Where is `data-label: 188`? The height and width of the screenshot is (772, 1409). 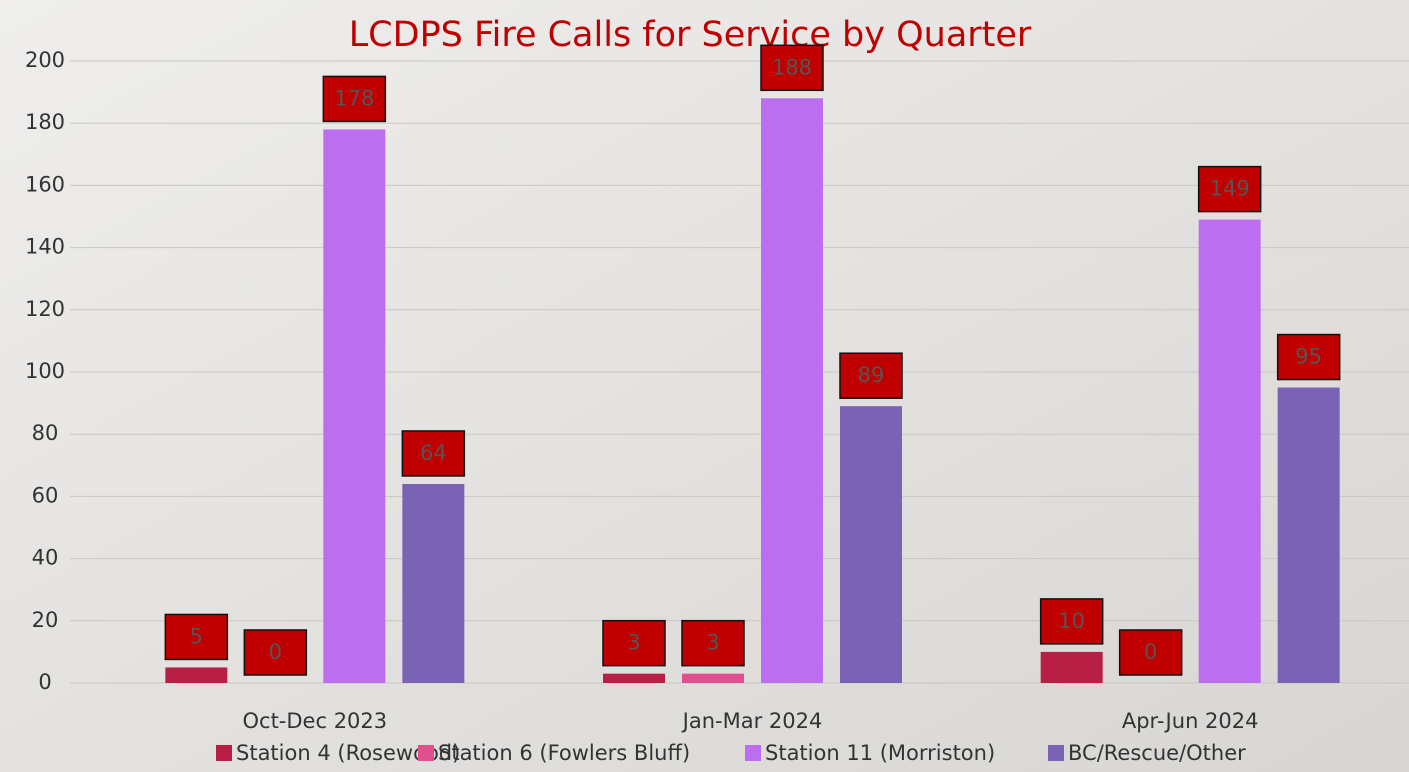 data-label: 188 is located at coordinates (792, 67).